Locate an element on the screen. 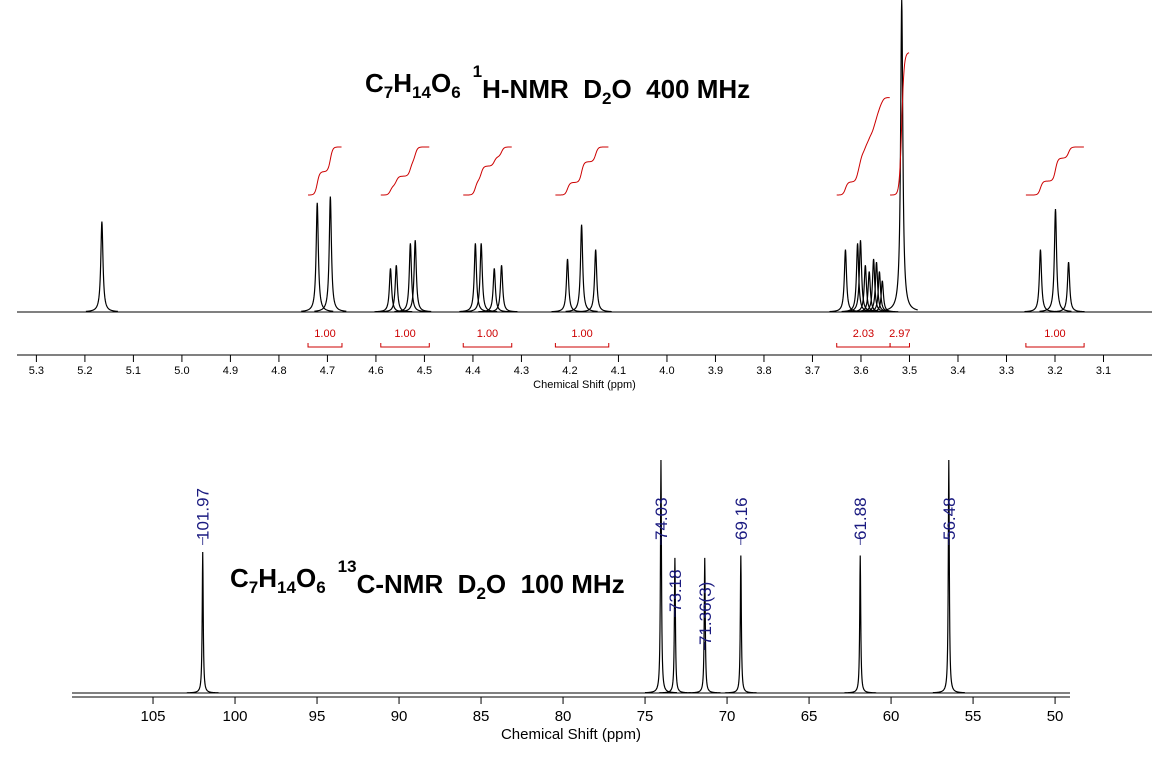 This screenshot has height=772, width=1168. integral-label: 2.03 is located at coordinates (863, 334).